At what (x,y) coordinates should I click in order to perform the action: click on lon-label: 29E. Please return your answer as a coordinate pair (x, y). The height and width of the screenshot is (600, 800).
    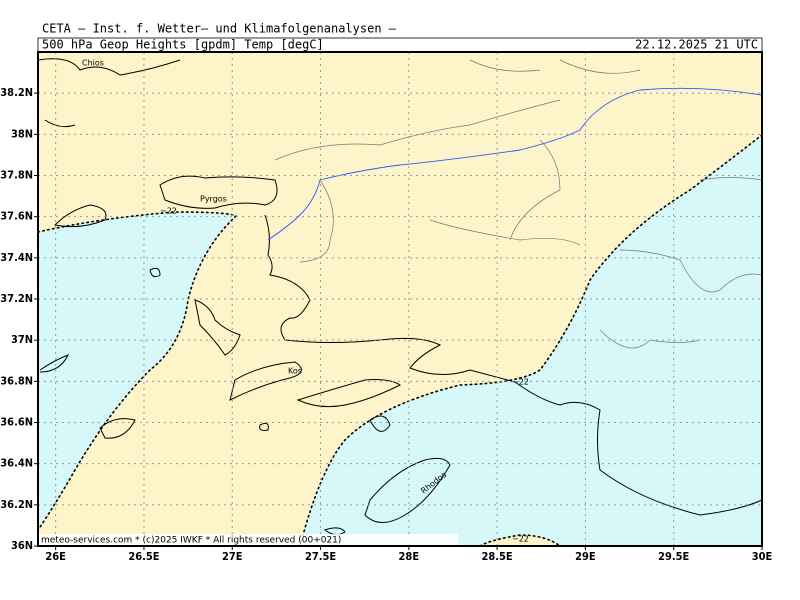
    Looking at the image, I should click on (585, 556).